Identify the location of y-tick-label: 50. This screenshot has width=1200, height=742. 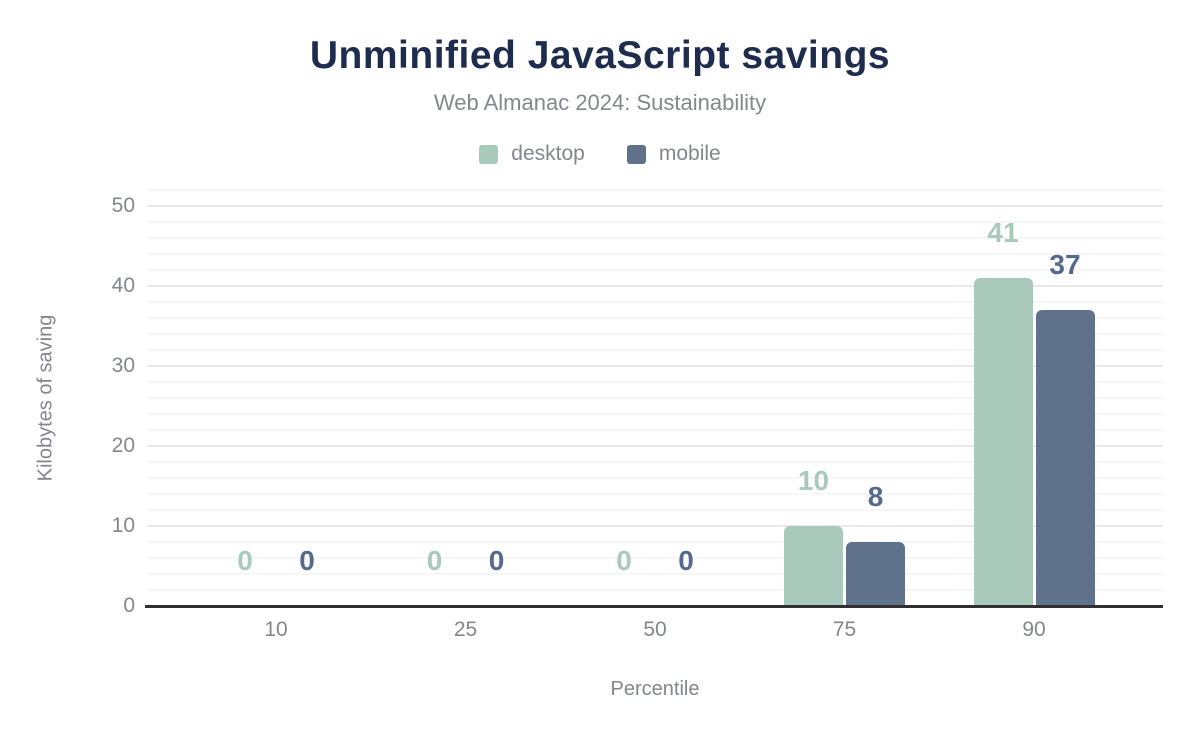
(123, 205).